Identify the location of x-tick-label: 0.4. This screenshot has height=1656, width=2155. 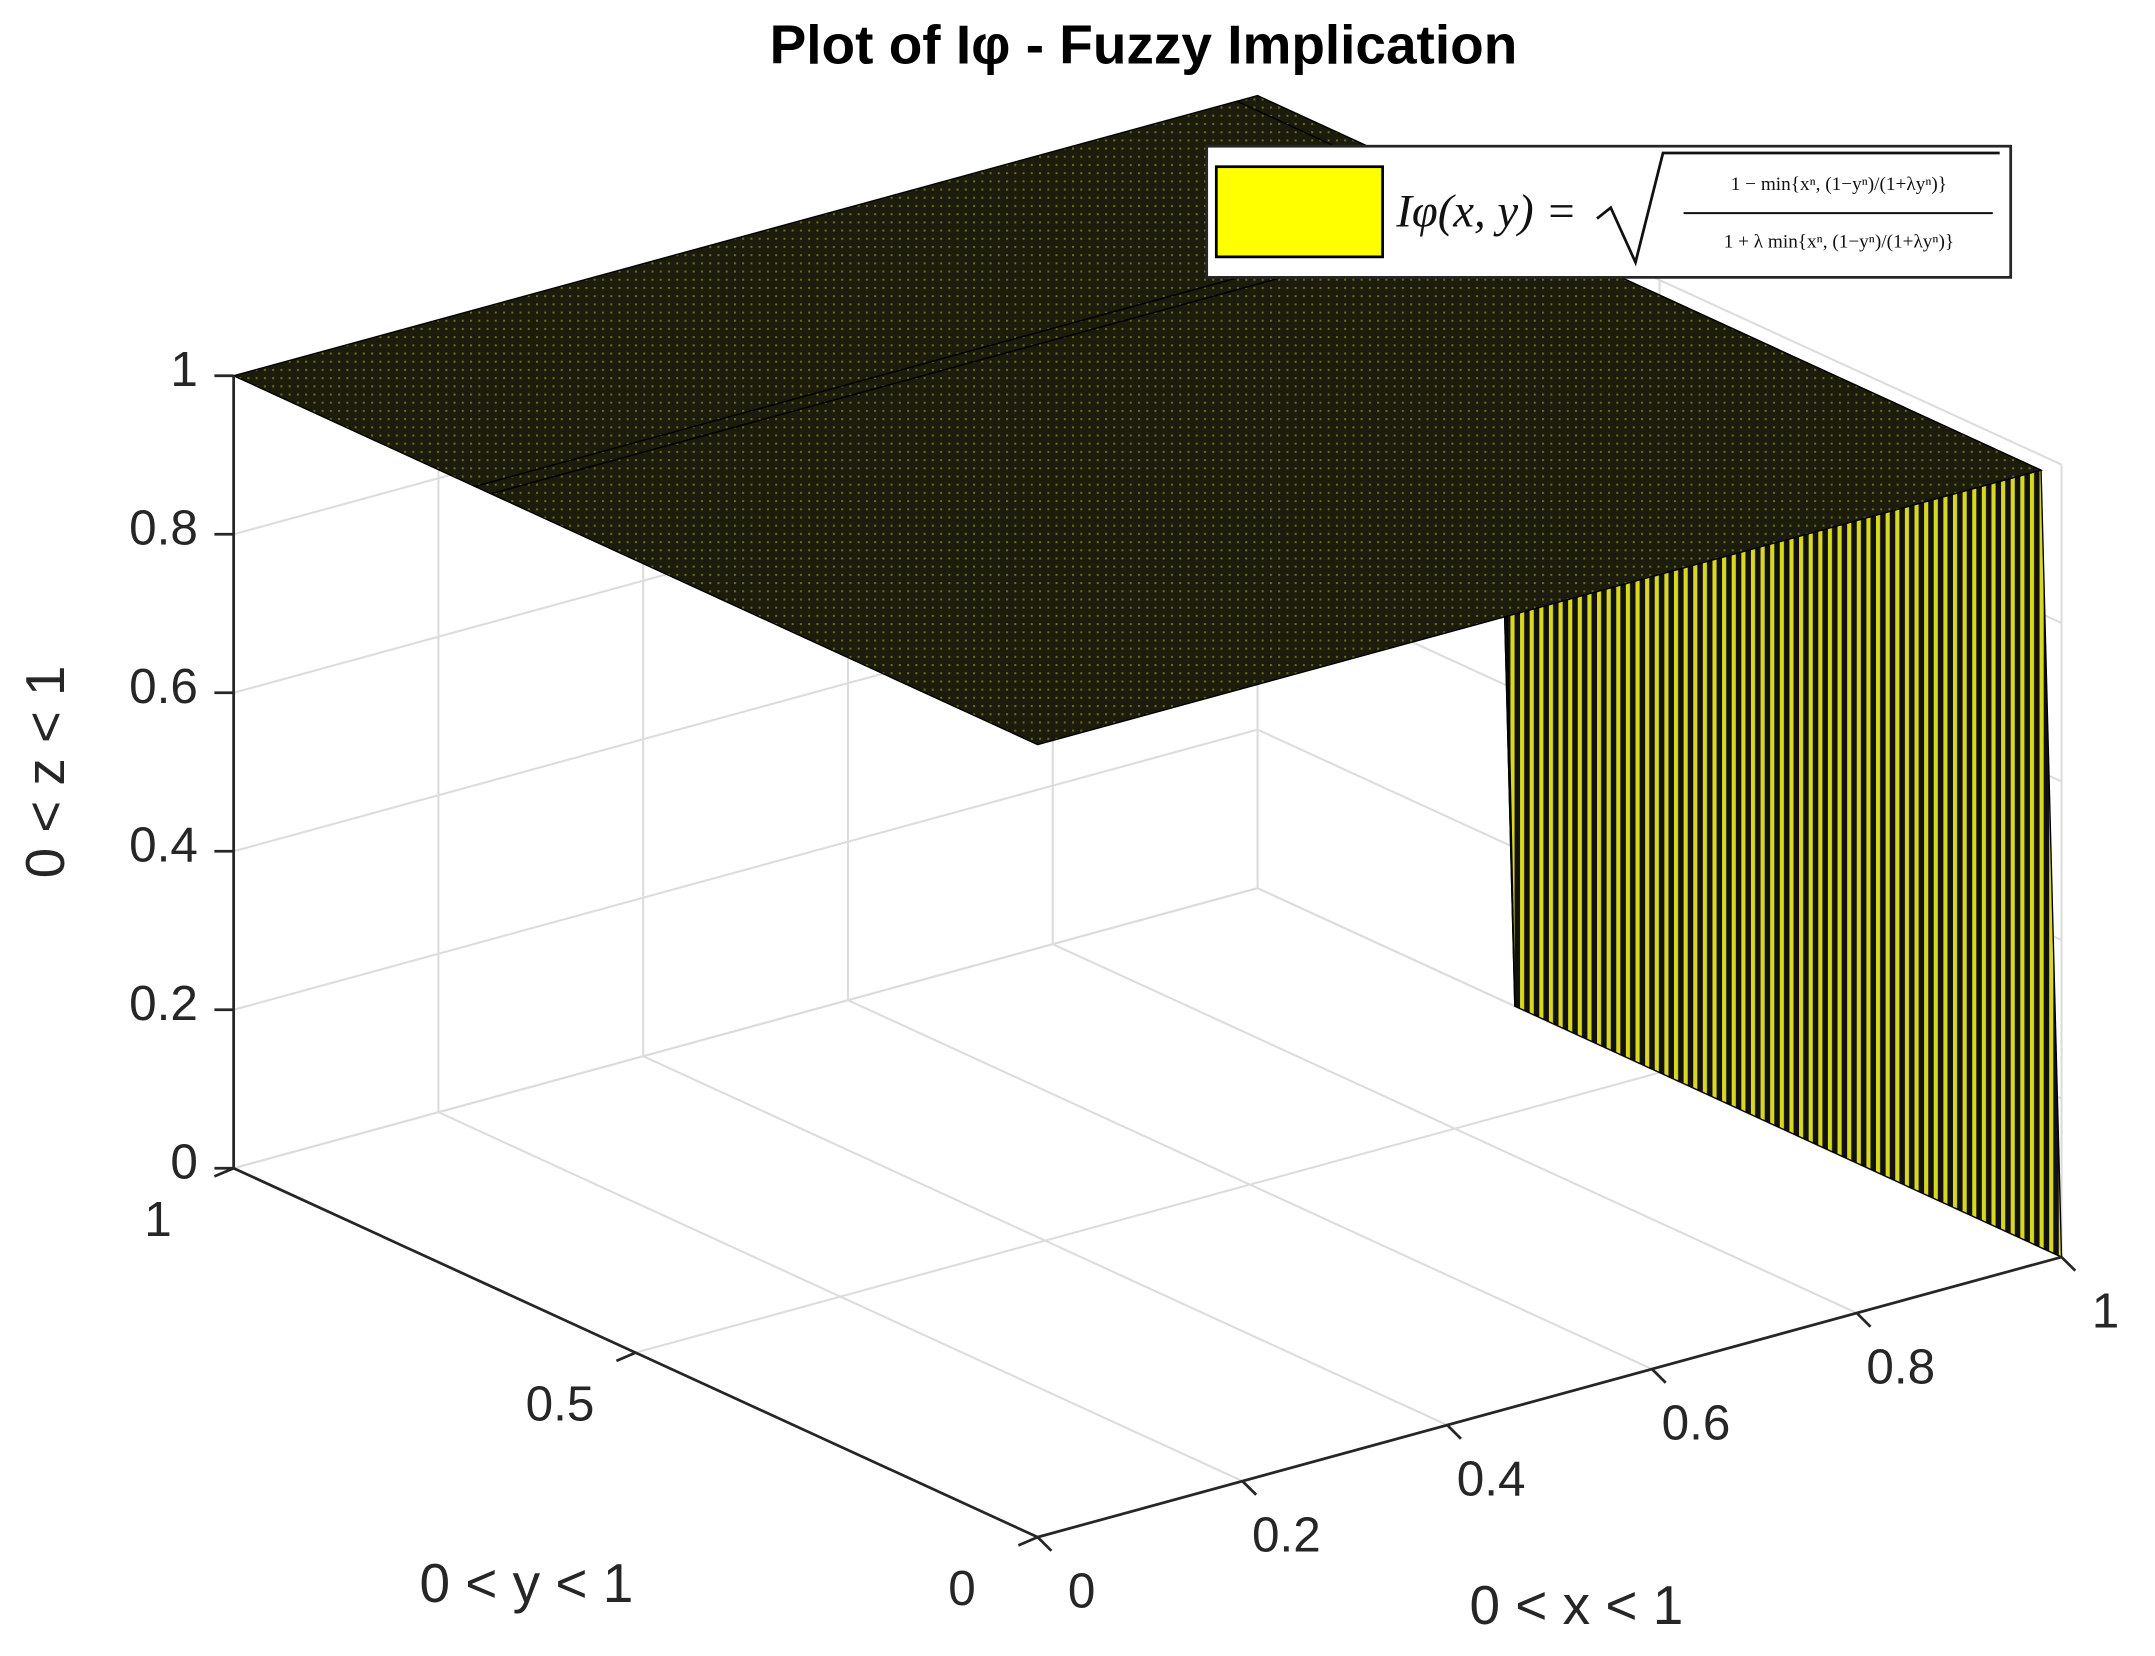
(1491, 1479).